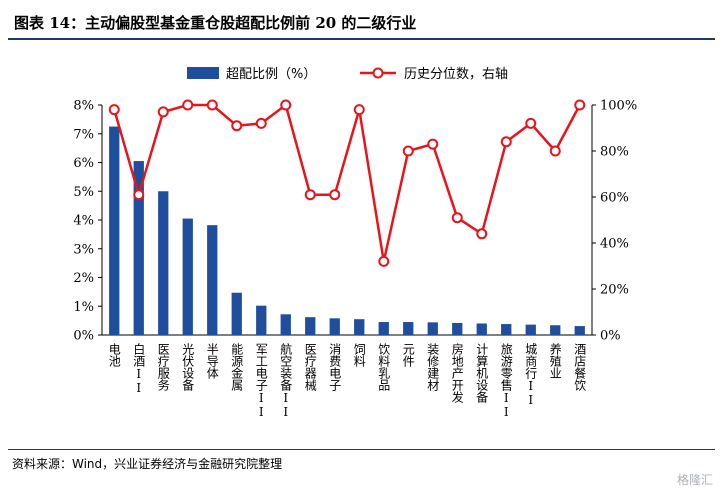 The height and width of the screenshot is (494, 723). I want to click on source-divider, so click(361, 449).